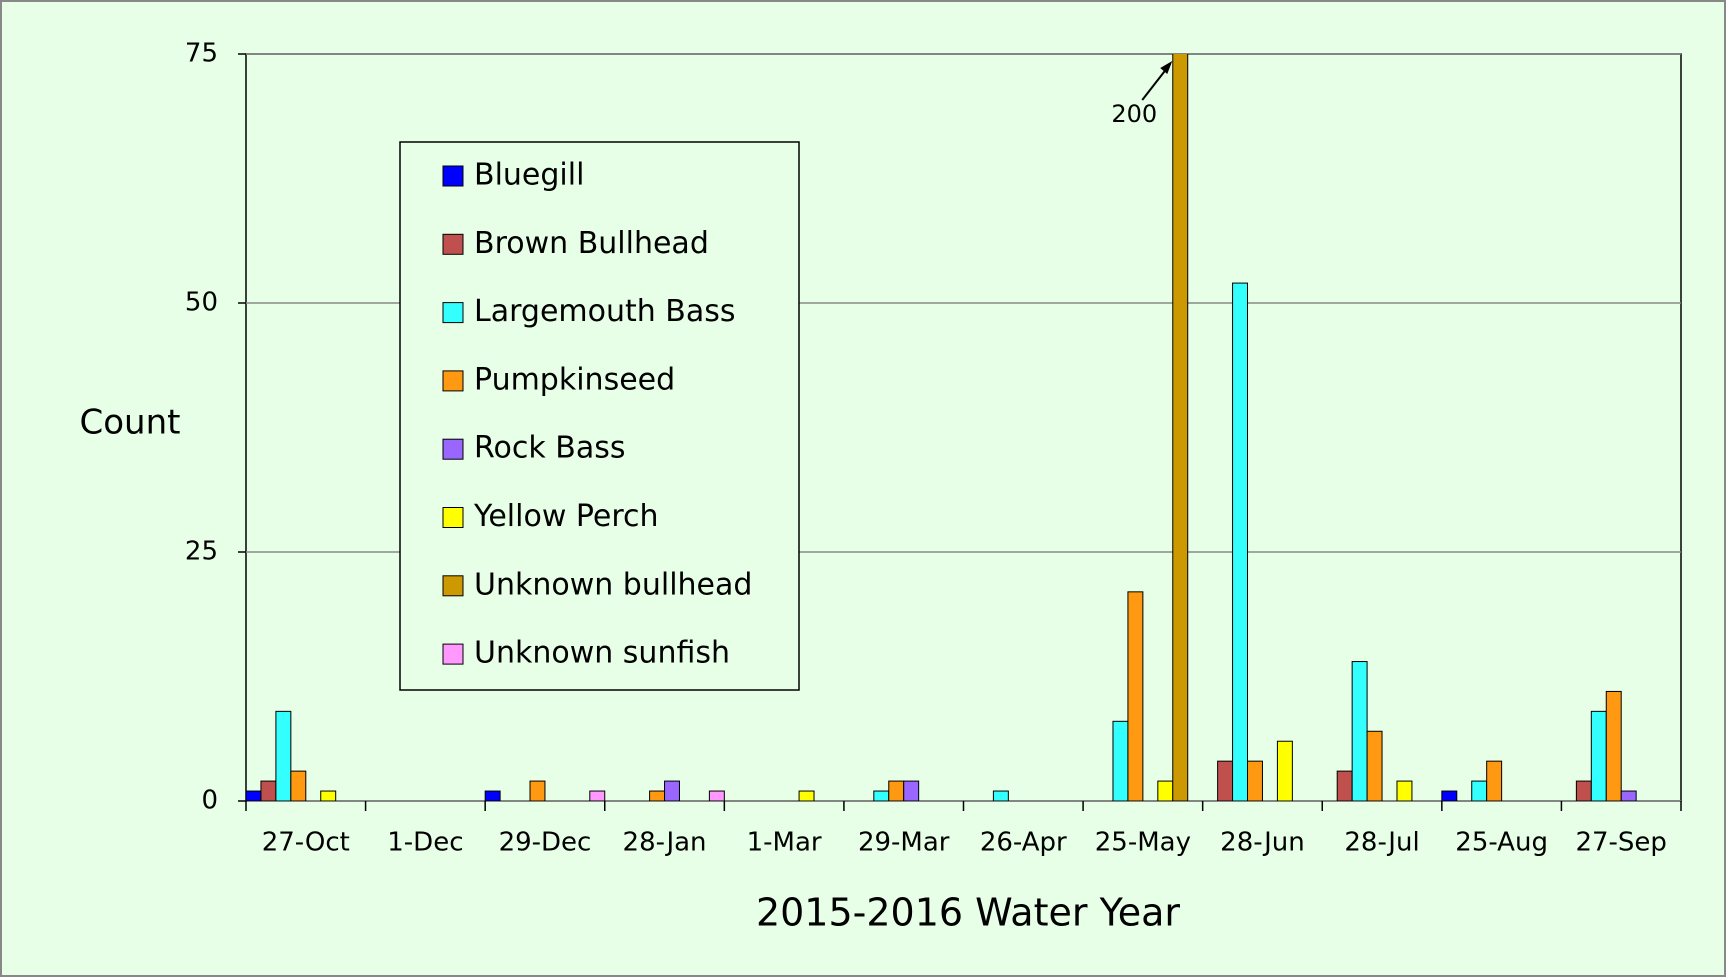 This screenshot has height=977, width=1726. What do you see at coordinates (784, 843) in the screenshot?
I see `x-tick-label: 1-Mar` at bounding box center [784, 843].